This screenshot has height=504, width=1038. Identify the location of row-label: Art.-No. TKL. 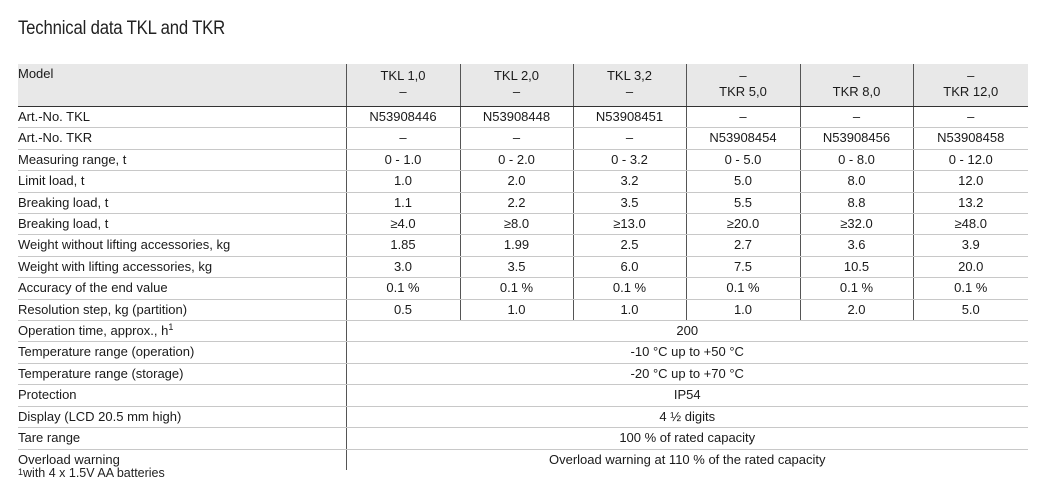
(182, 117).